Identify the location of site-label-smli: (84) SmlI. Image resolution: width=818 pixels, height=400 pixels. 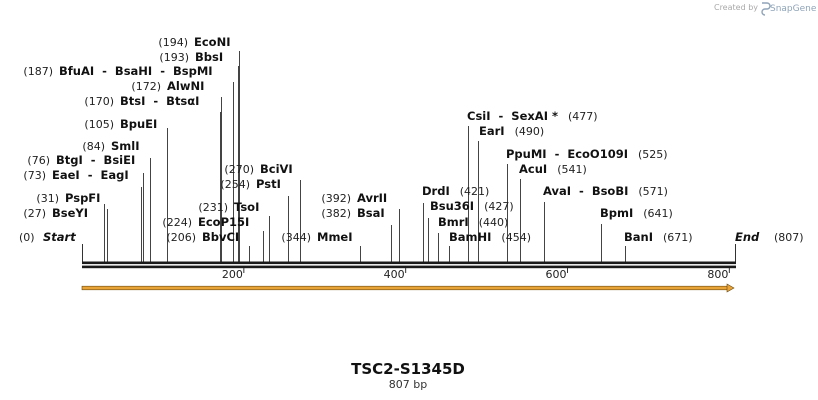
(110, 146).